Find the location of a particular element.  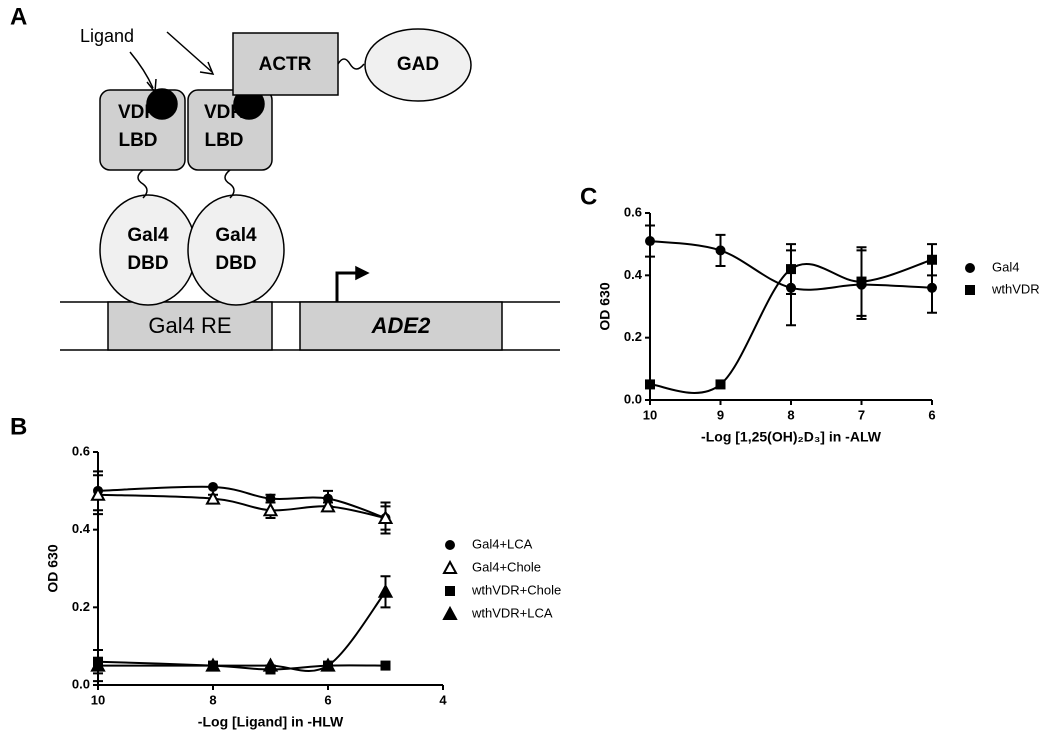

actr-box is located at coordinates (285, 64).